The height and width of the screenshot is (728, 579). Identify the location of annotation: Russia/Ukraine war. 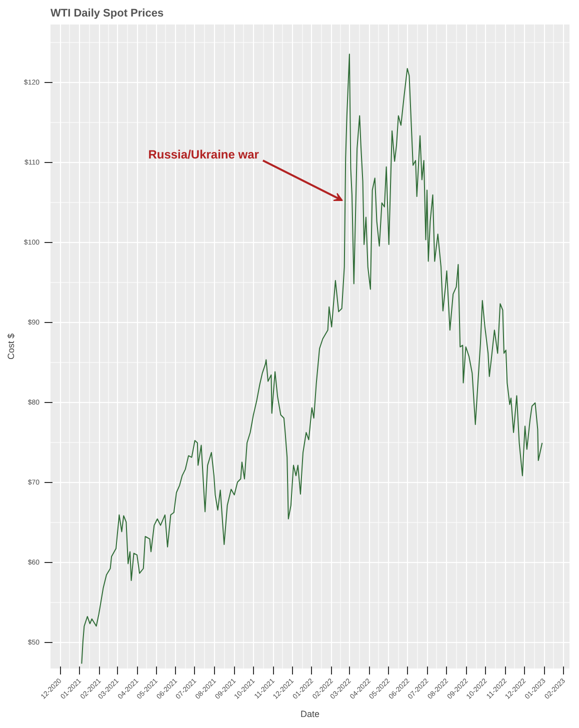
(204, 155).